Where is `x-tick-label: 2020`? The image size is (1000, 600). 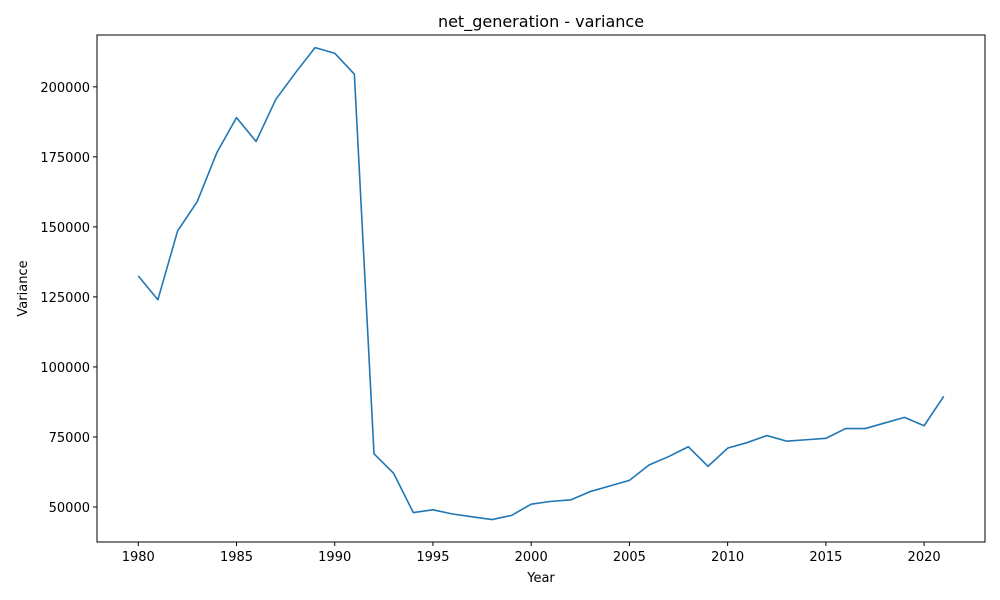
x-tick-label: 2020 is located at coordinates (924, 557).